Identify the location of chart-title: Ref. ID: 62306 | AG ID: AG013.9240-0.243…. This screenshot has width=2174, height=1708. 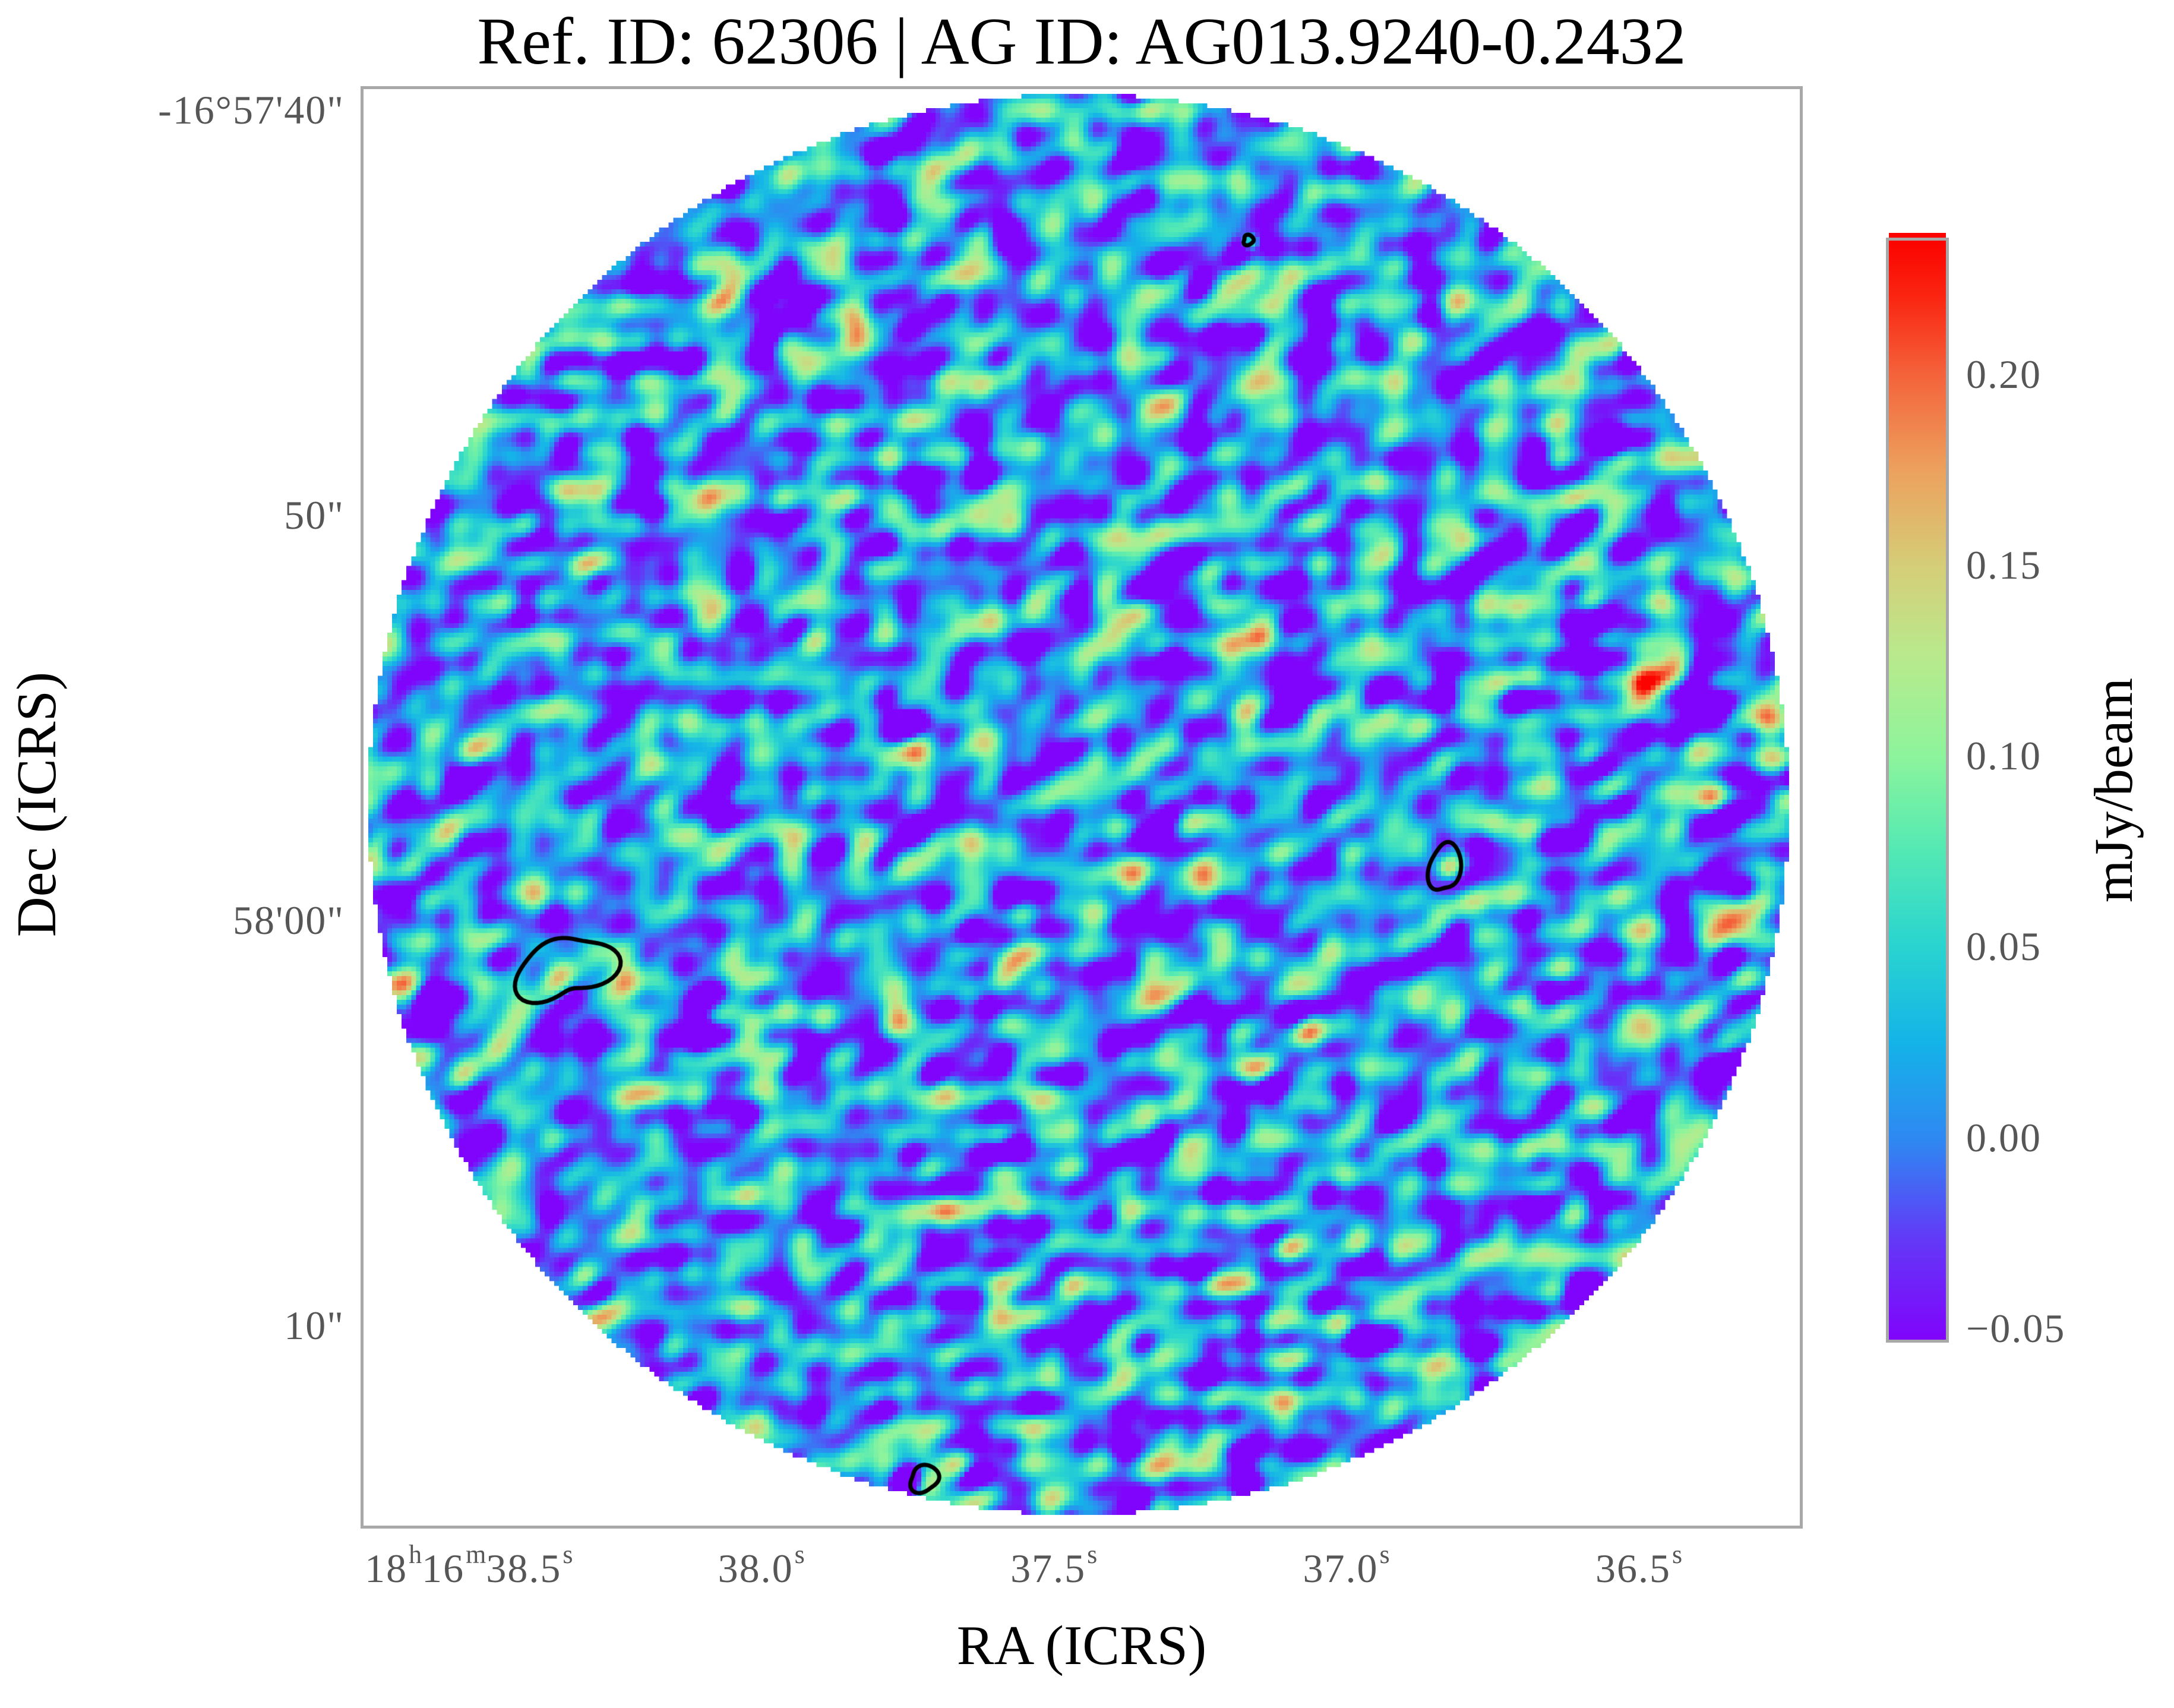
(1081, 41).